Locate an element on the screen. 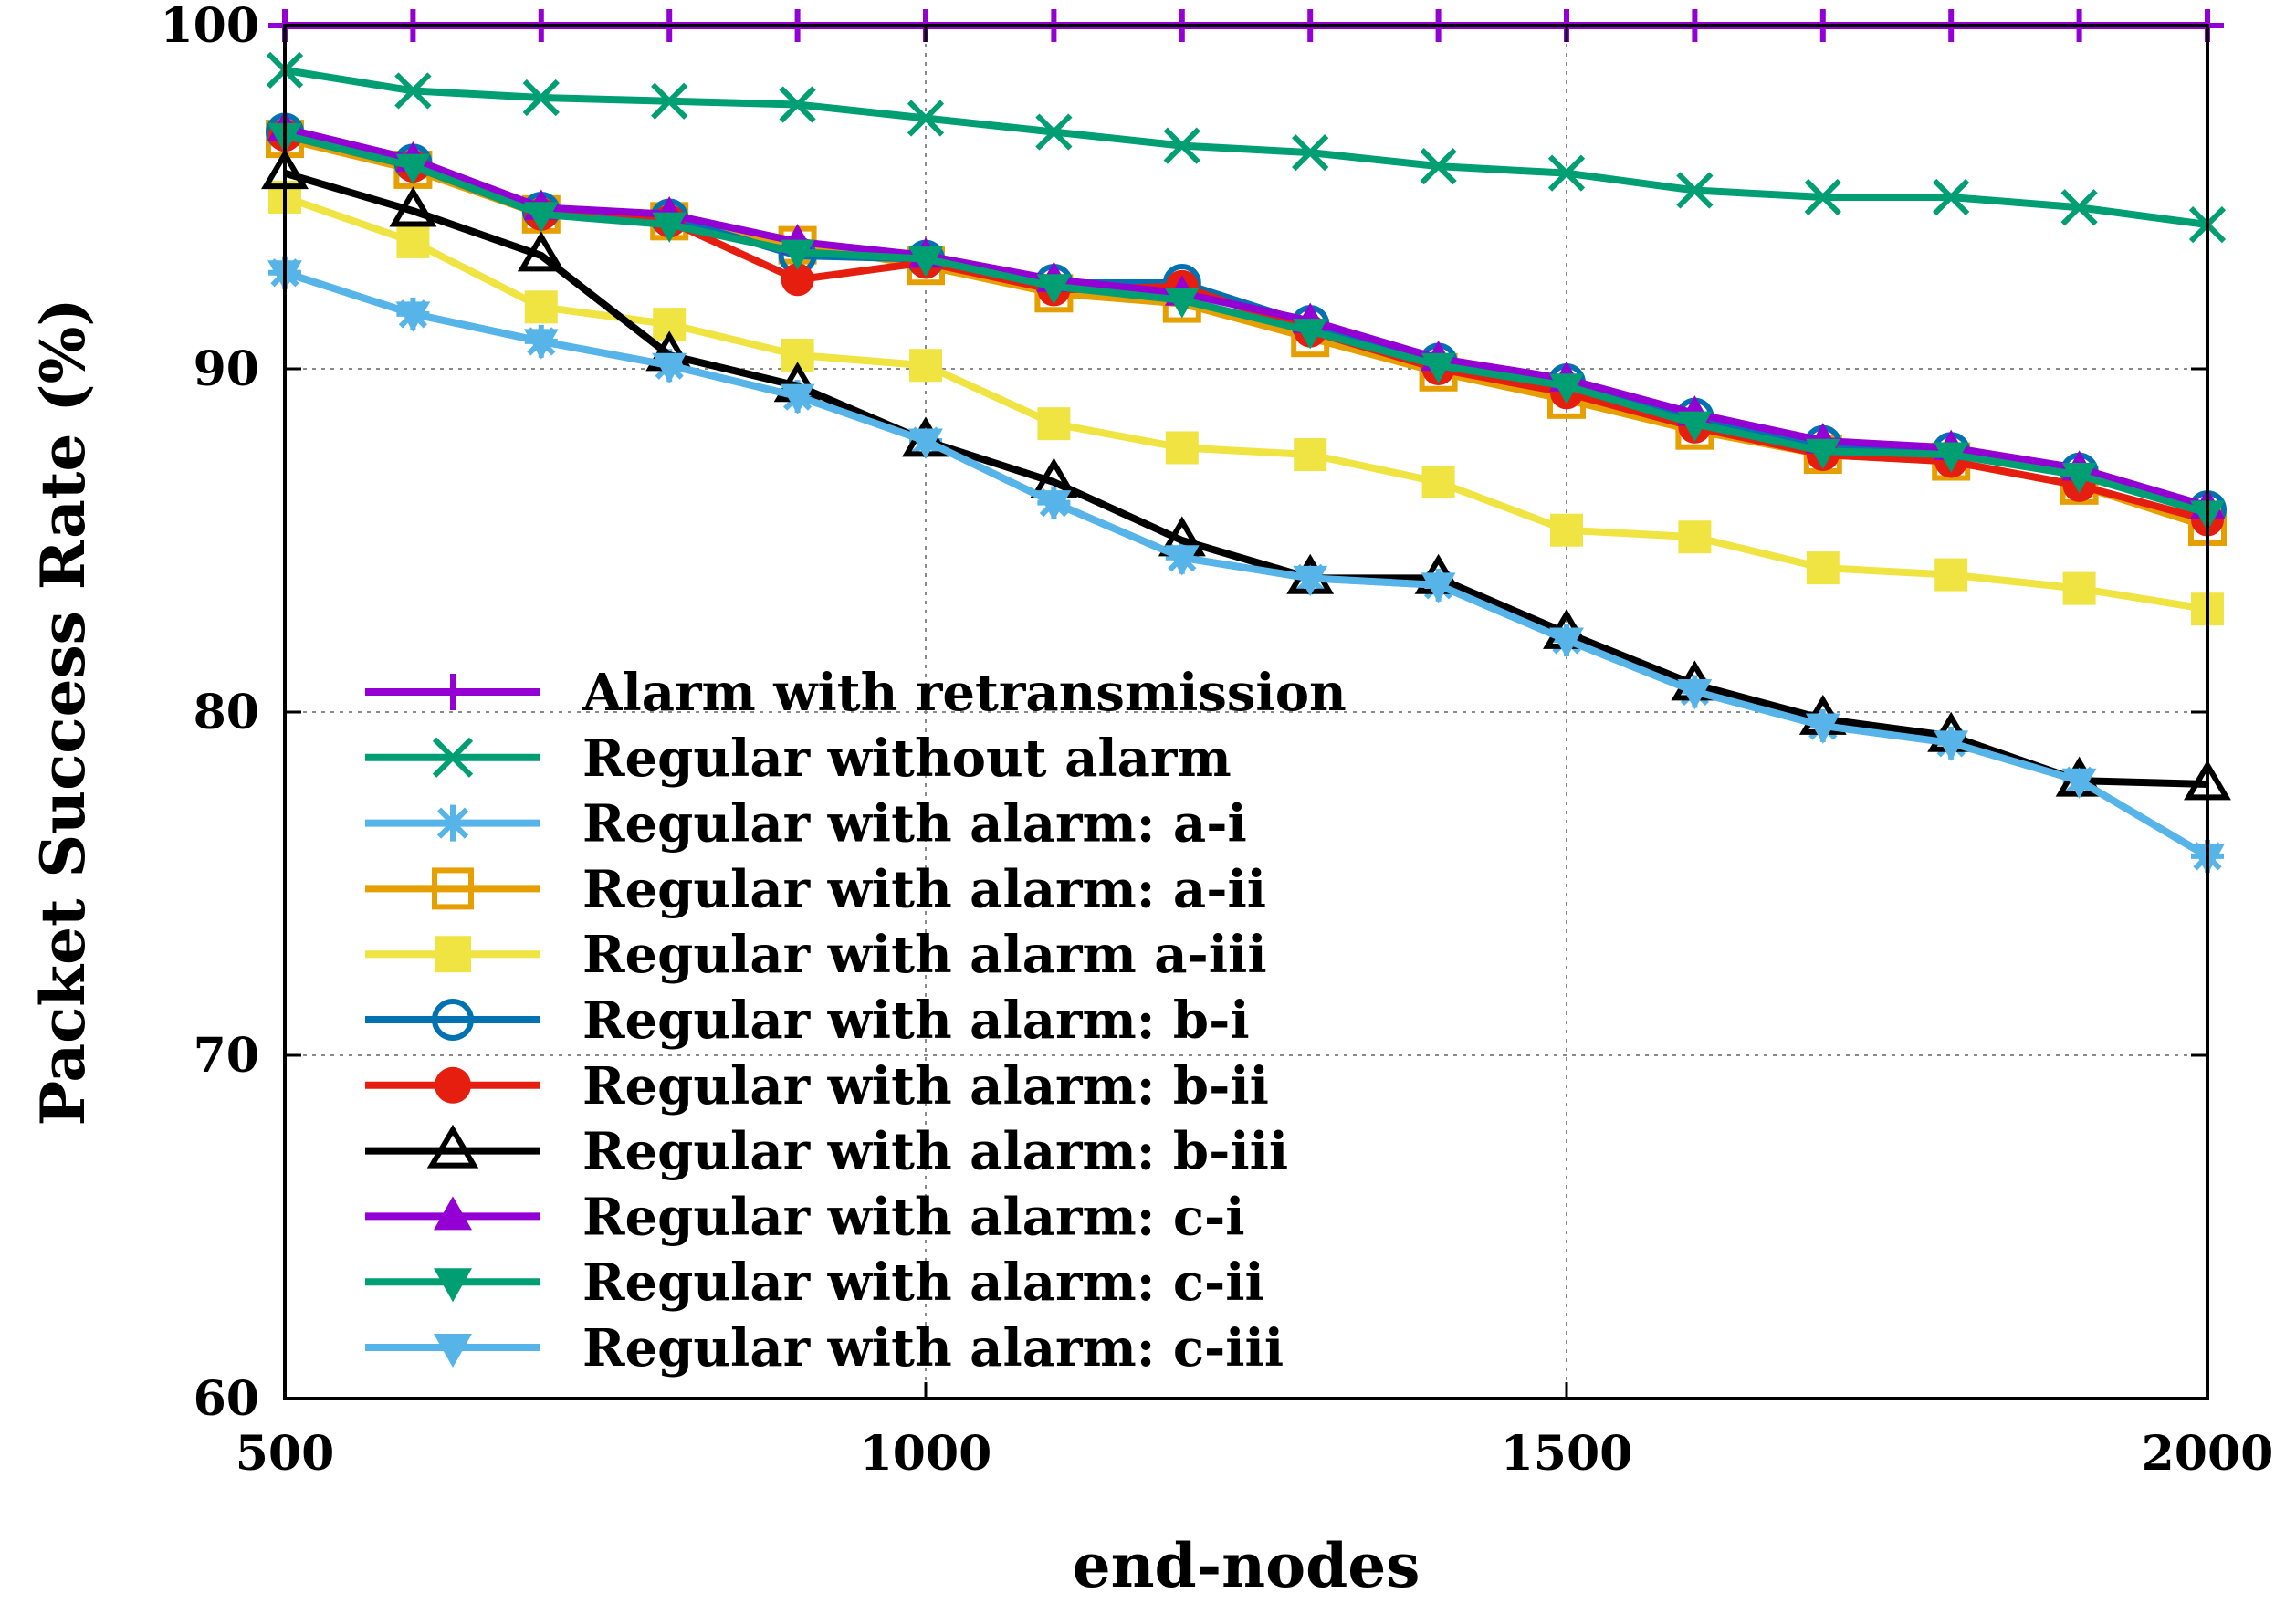  legend-entry: Regular with alarm: a-ii is located at coordinates (815, 889).